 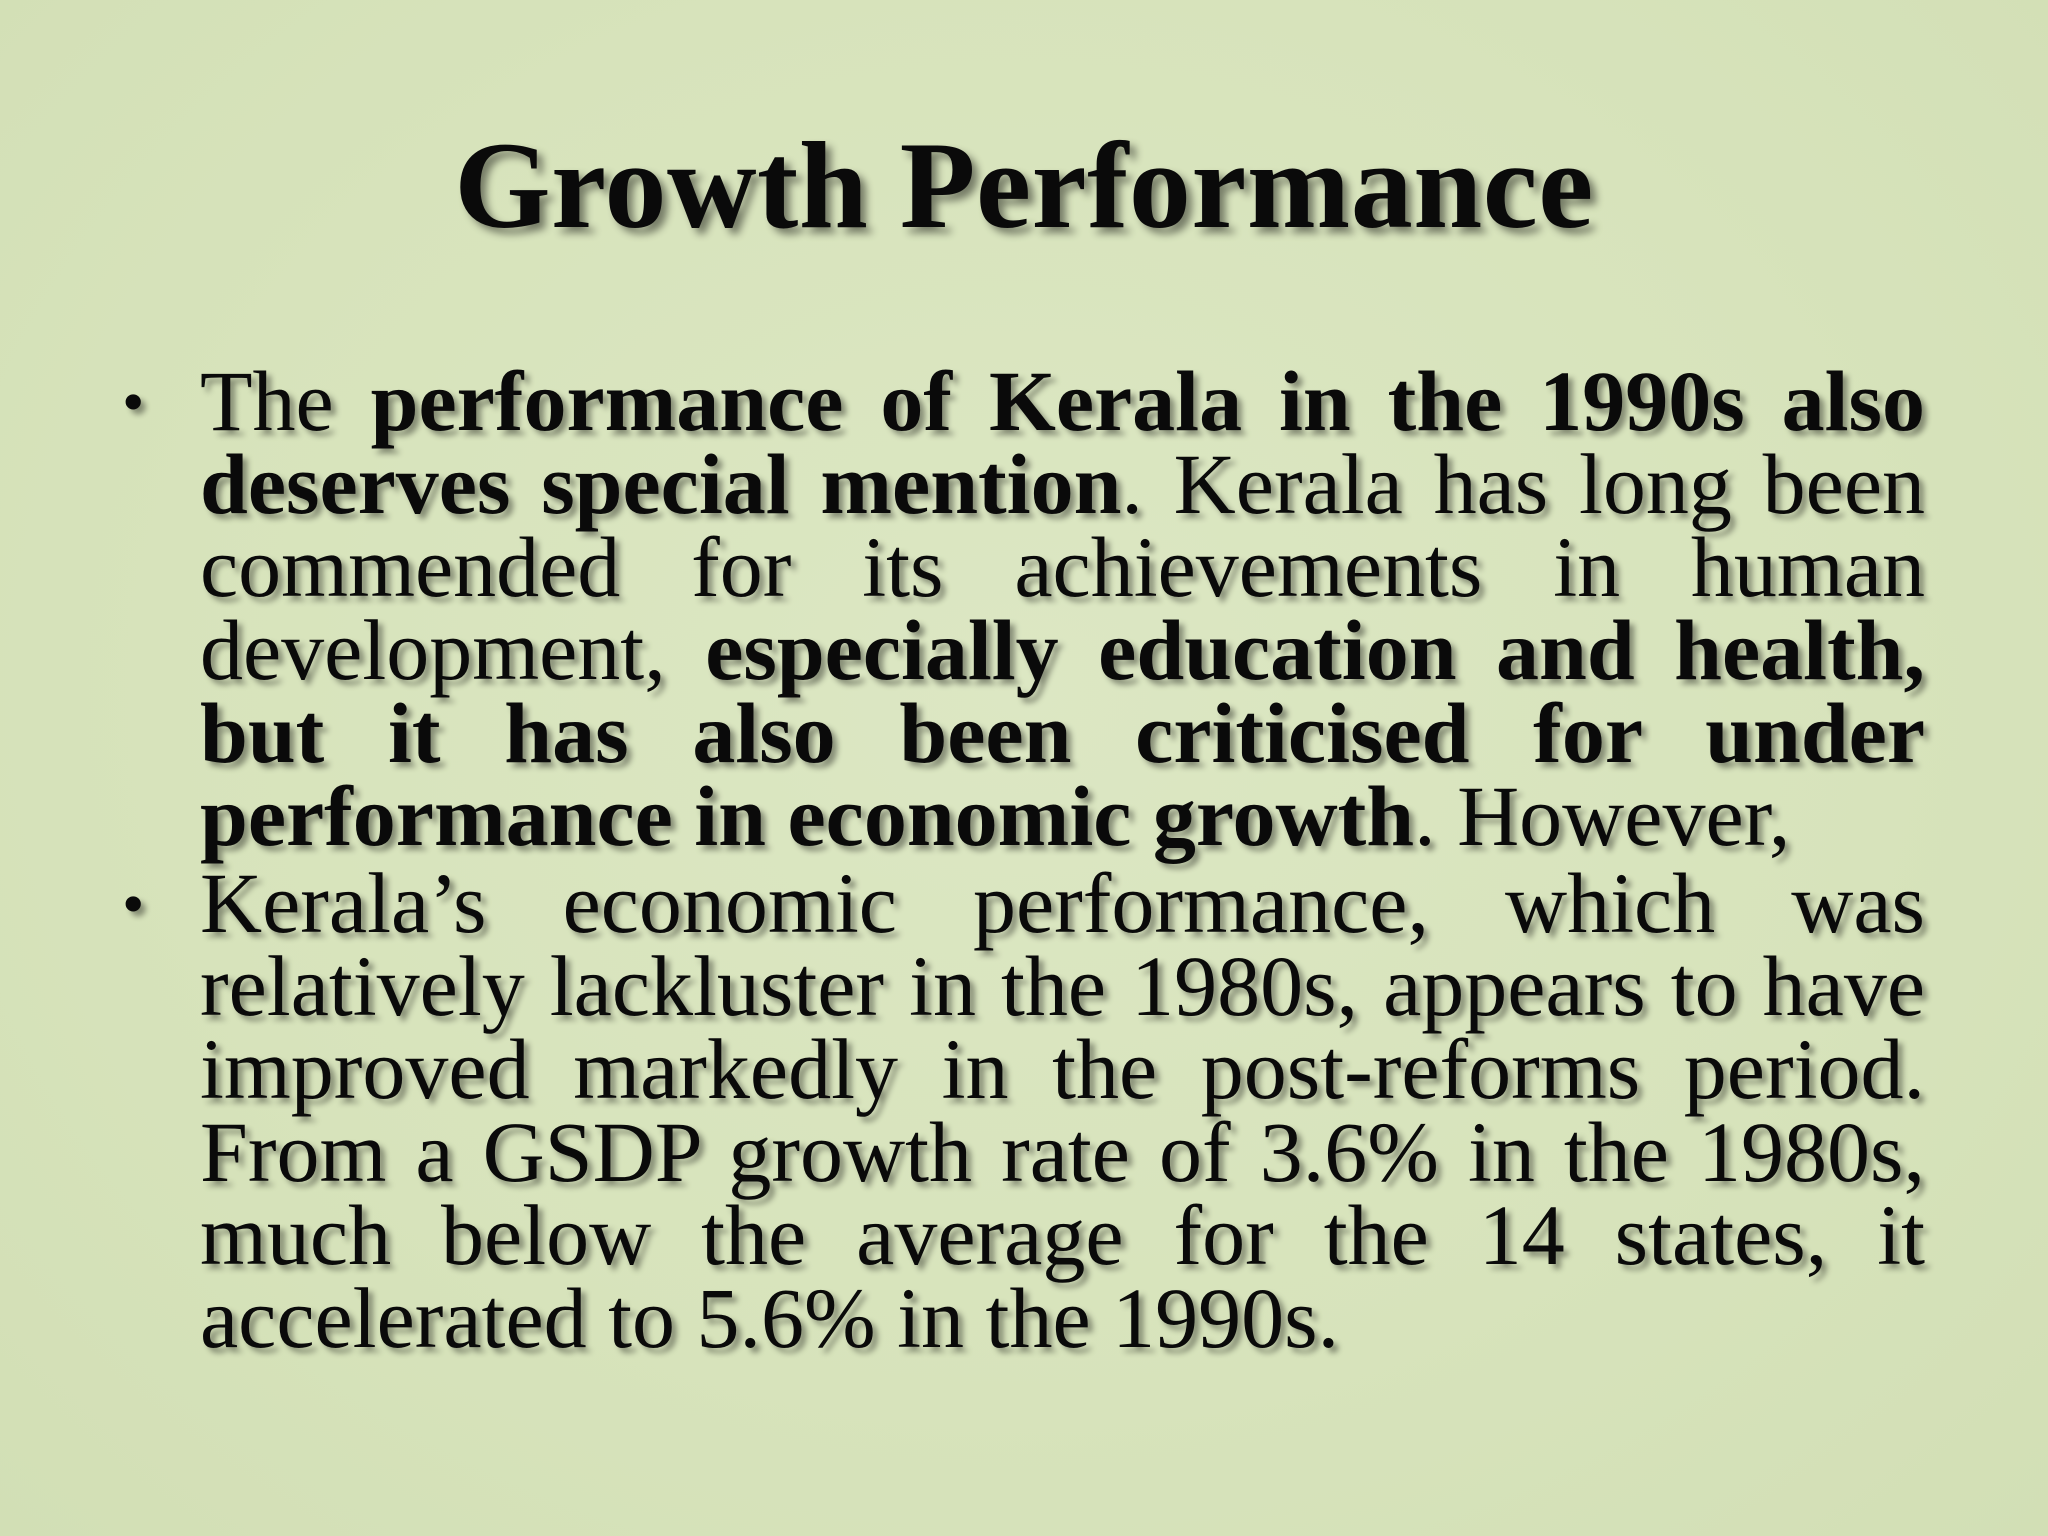 I want to click on bullet-text-plain: The, so click(x=285, y=401).